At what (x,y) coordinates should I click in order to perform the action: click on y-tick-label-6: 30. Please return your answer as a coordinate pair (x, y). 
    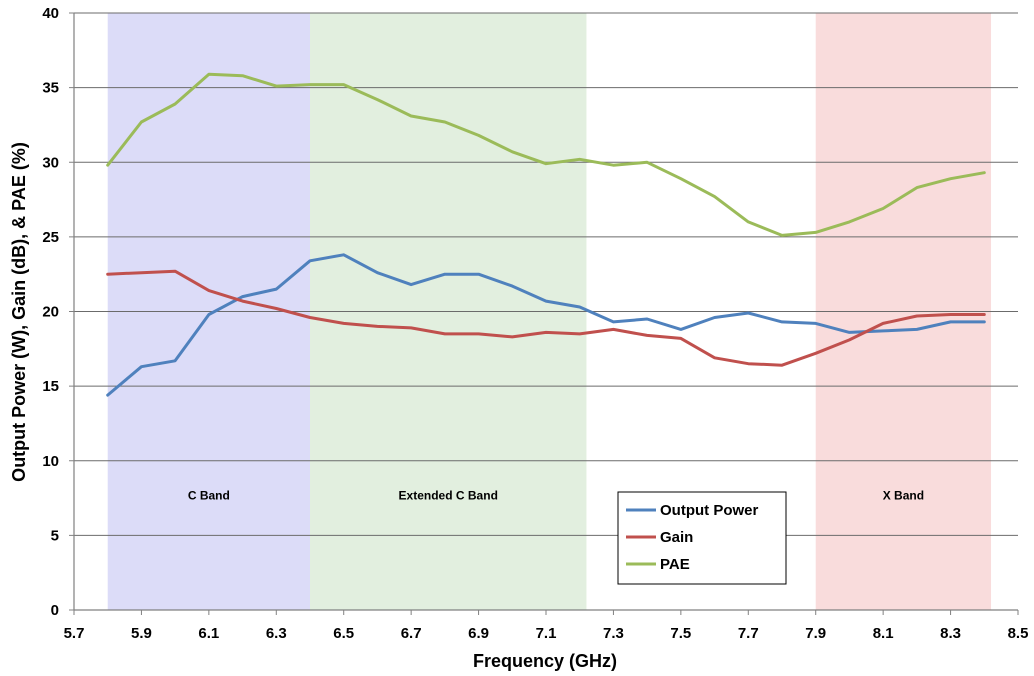
    Looking at the image, I should click on (50, 162).